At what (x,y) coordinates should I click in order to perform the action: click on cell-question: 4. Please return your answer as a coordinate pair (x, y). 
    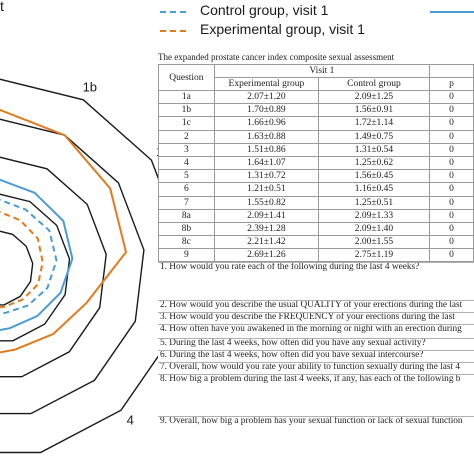
    Looking at the image, I should click on (186, 163).